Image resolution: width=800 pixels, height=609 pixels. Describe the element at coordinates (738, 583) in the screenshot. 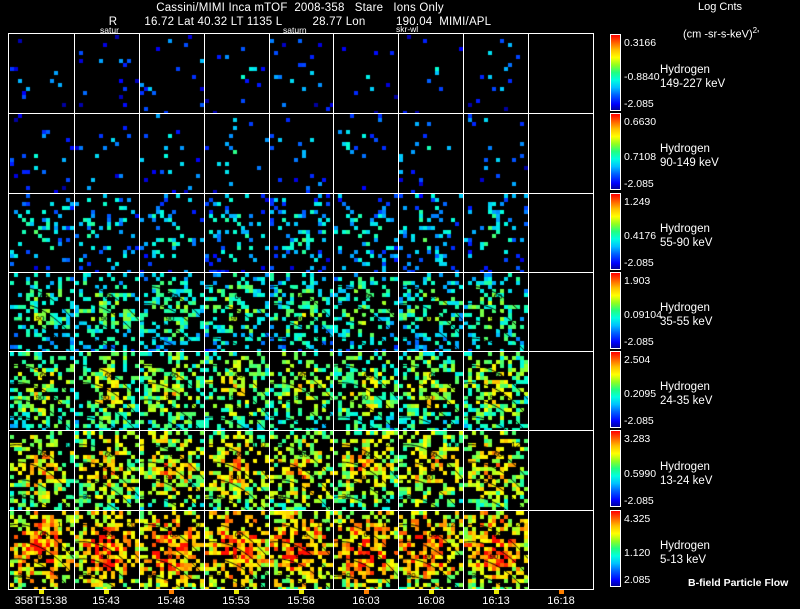

I see `b-field-particle-flow-note: B-field Particle Flow` at that location.